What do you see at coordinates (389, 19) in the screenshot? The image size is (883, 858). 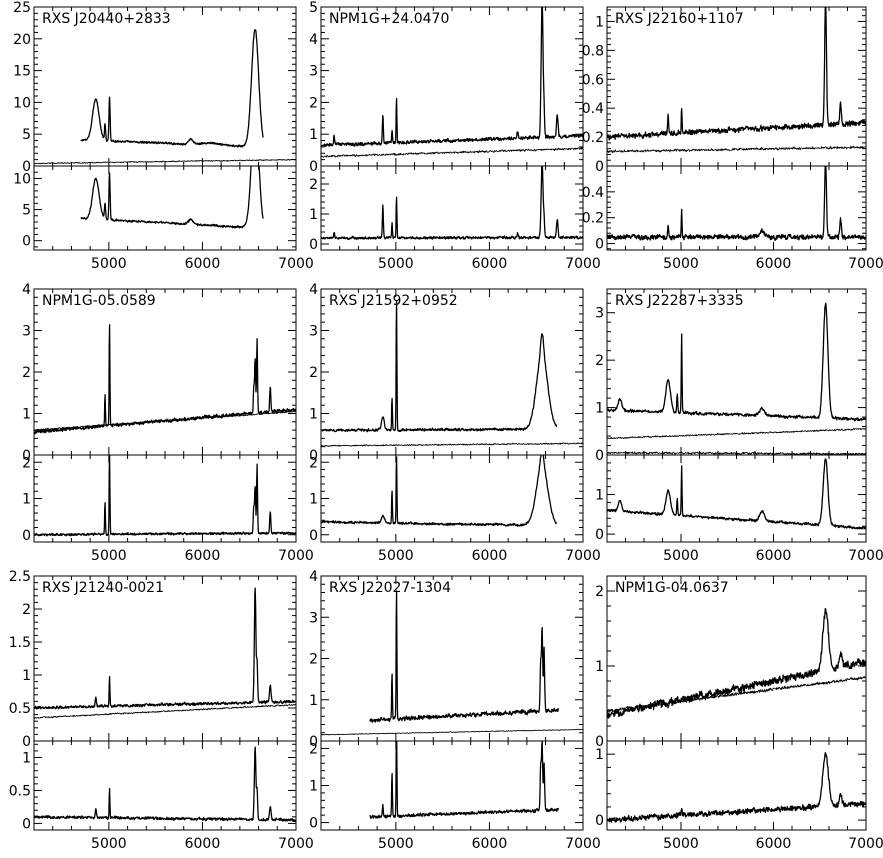 I see `panel-title: NPM1G+24.0470` at bounding box center [389, 19].